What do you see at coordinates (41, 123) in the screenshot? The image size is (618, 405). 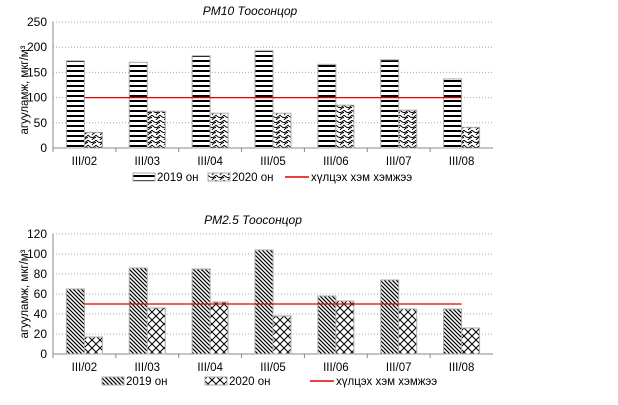 I see `y-tick-label: 50` at bounding box center [41, 123].